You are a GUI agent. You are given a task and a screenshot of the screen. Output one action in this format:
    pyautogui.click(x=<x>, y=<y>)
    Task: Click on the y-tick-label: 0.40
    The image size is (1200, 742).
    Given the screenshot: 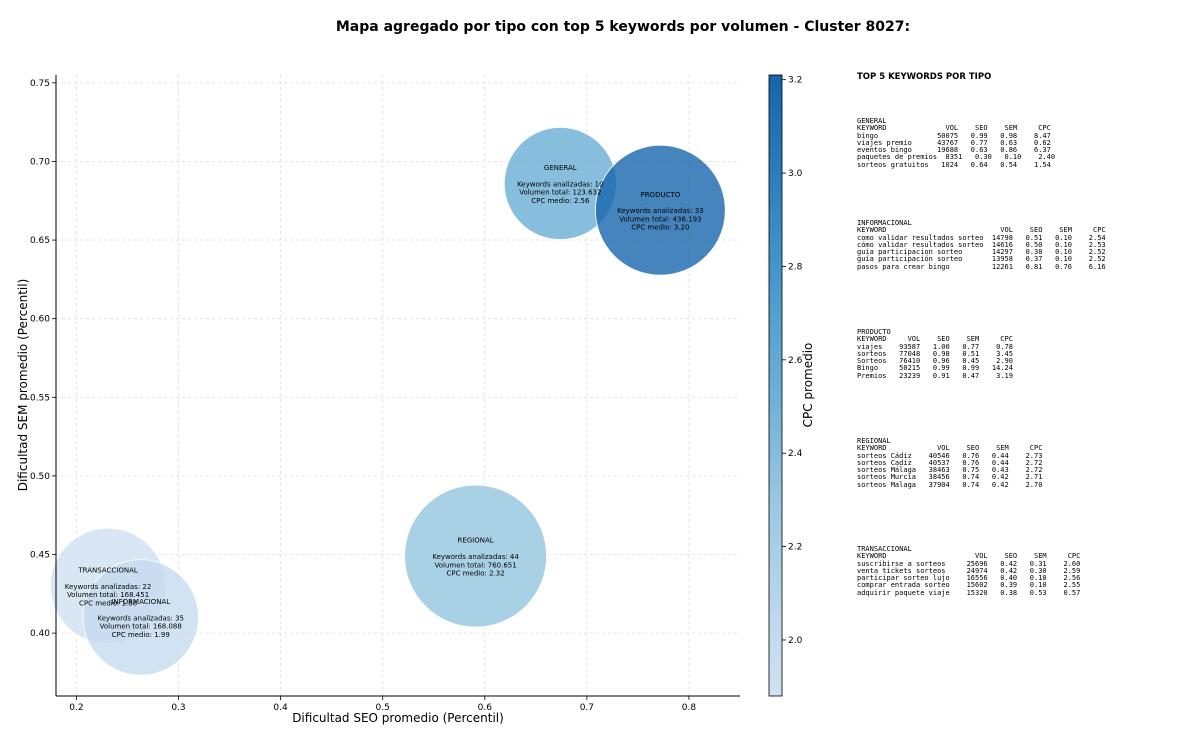 What is the action you would take?
    pyautogui.click(x=40, y=634)
    